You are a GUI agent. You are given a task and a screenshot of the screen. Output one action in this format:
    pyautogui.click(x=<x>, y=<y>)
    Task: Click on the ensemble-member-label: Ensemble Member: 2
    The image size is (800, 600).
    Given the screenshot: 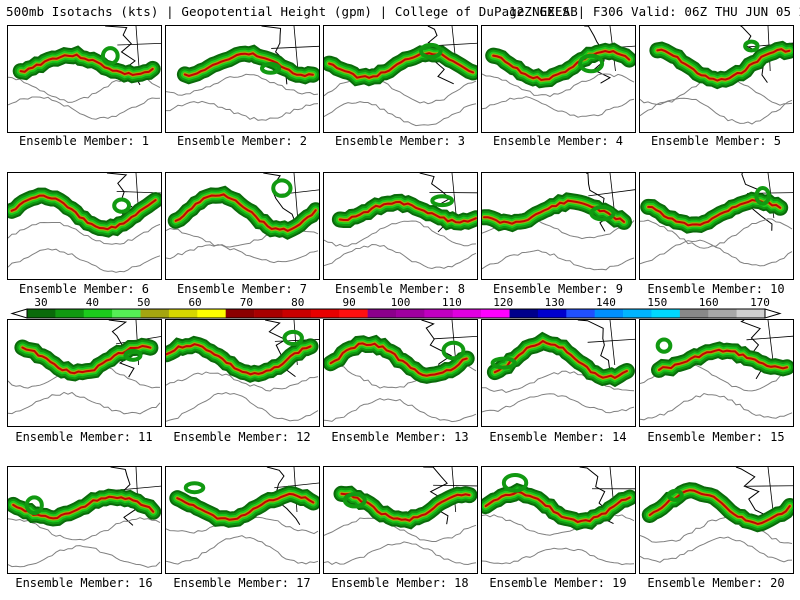 What is the action you would take?
    pyautogui.click(x=242, y=141)
    